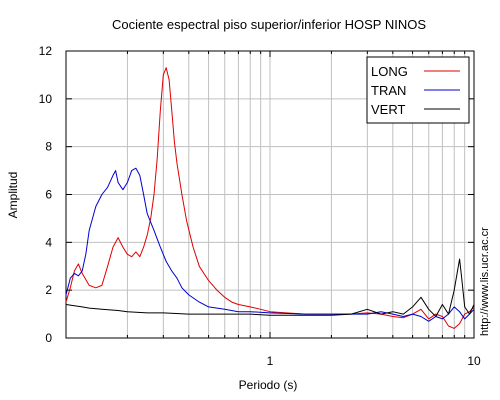 Image resolution: width=500 pixels, height=400 pixels. What do you see at coordinates (474, 361) in the screenshot?
I see `x-tick-label: 10` at bounding box center [474, 361].